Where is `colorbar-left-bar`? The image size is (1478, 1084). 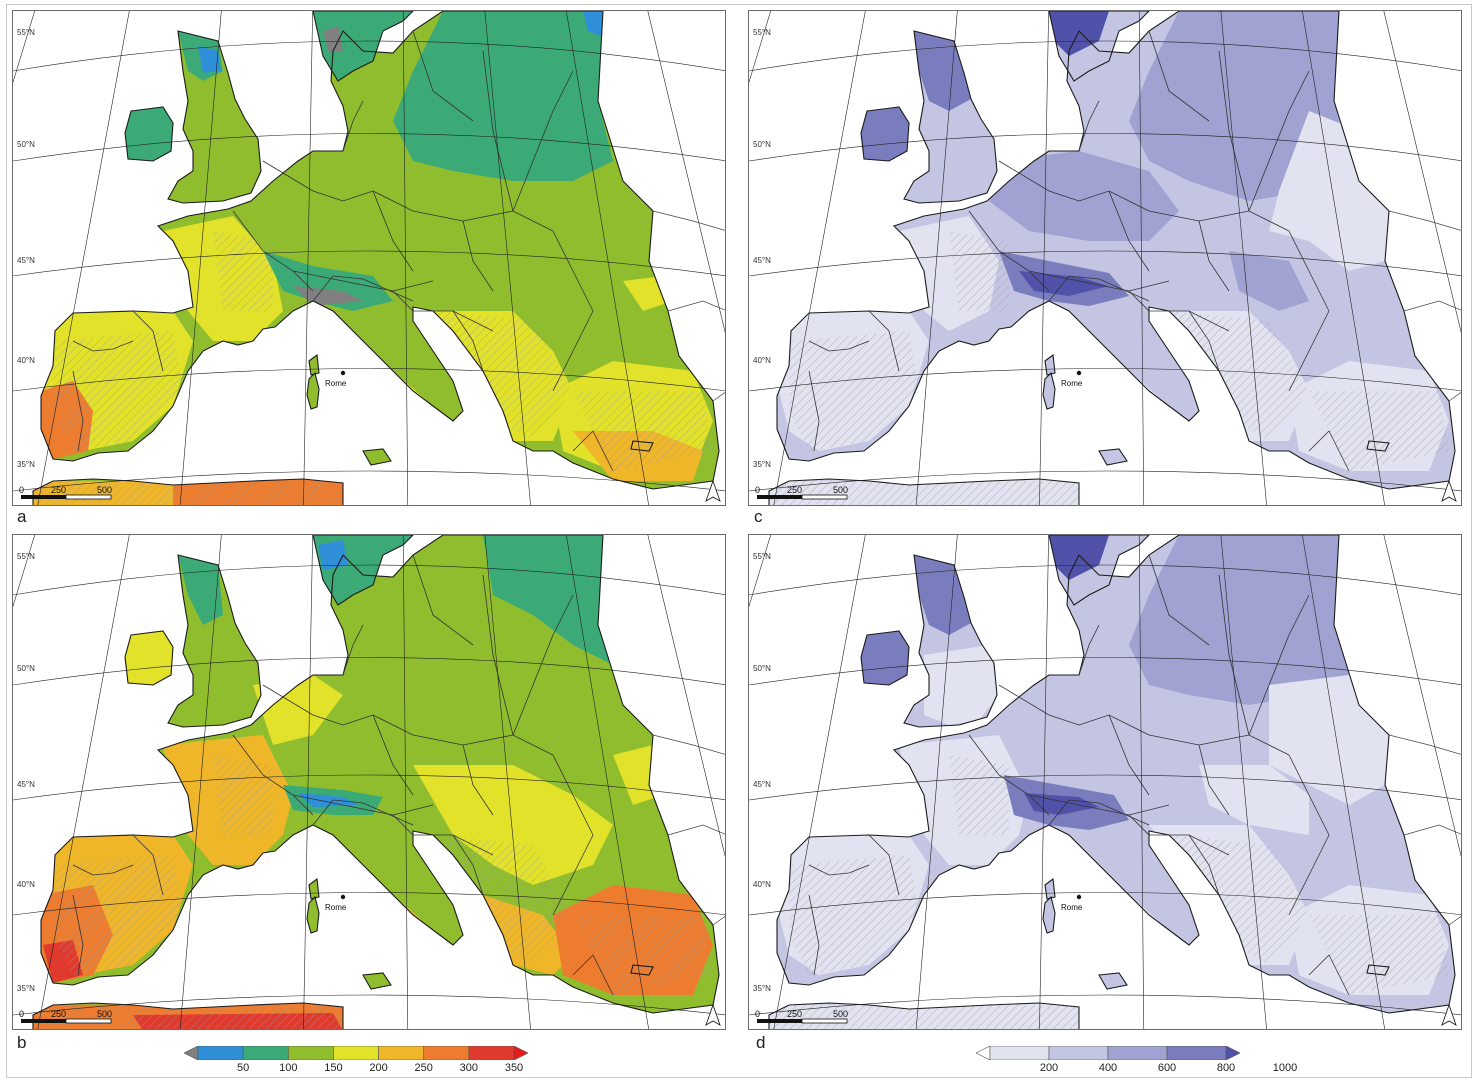 colorbar-left-bar is located at coordinates (356, 1053).